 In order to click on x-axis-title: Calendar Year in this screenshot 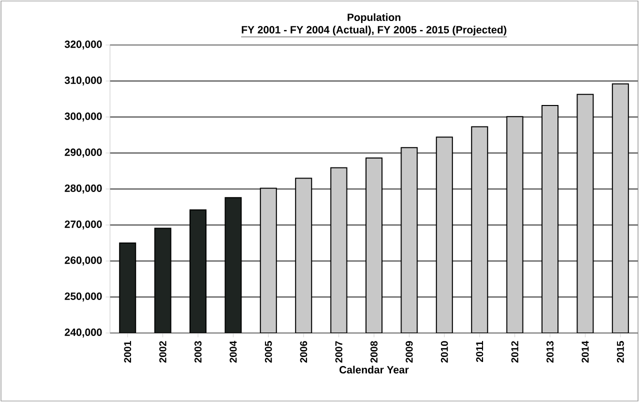, I will do `click(374, 370)`.